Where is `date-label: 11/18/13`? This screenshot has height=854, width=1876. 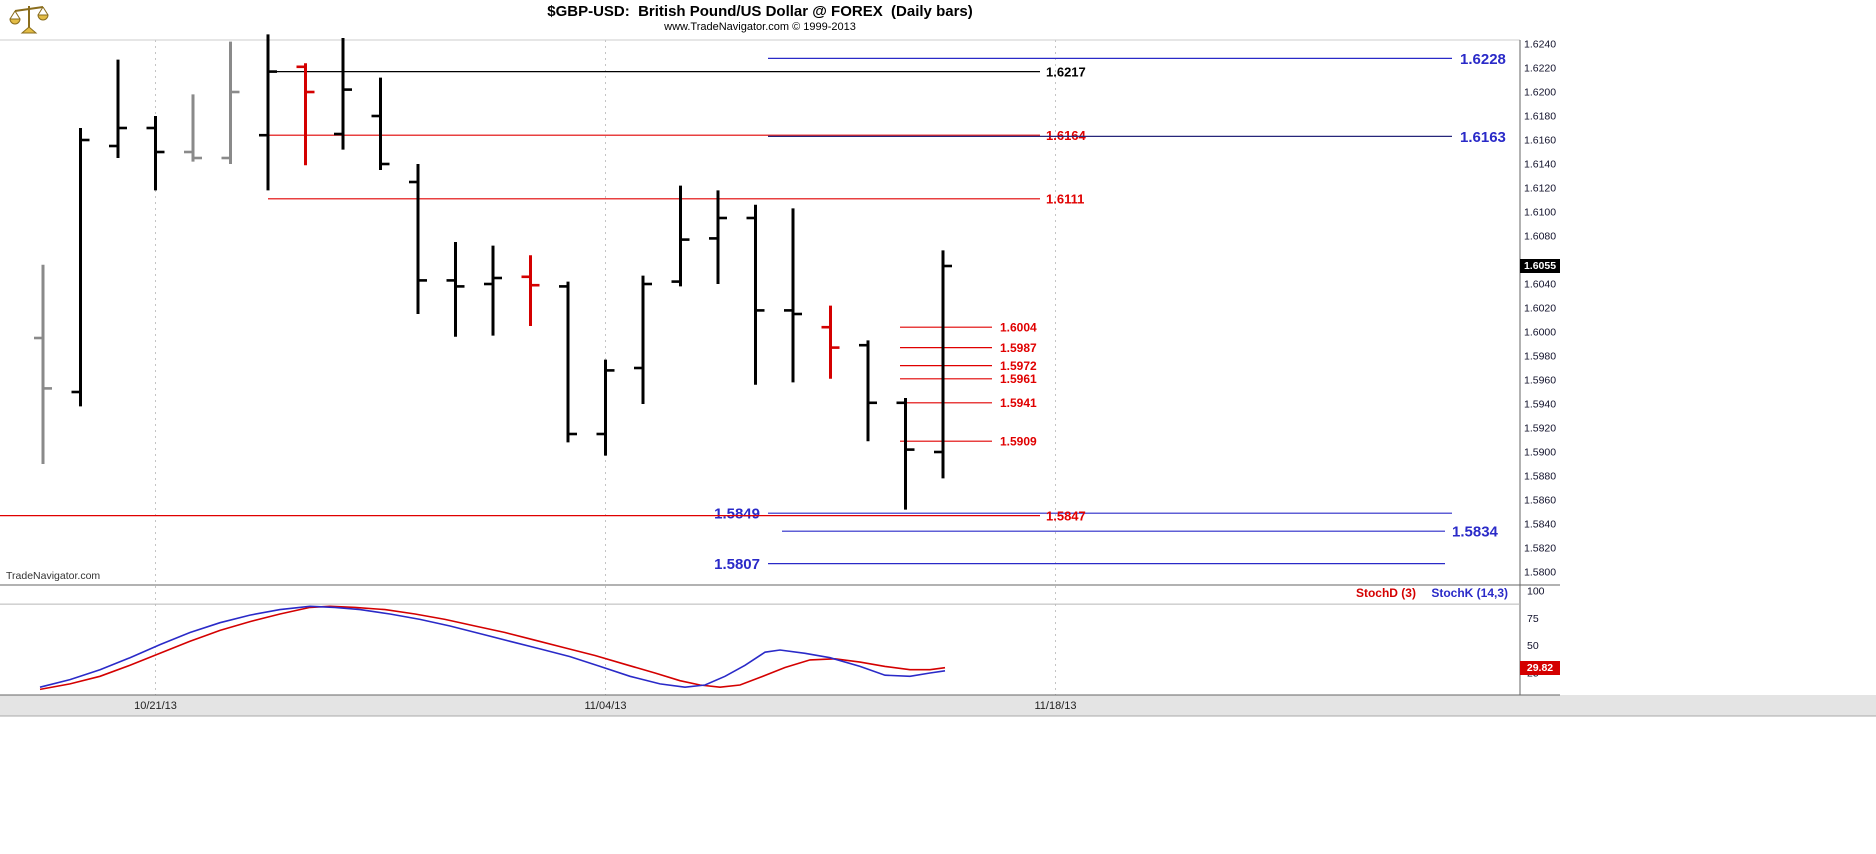
date-label: 11/18/13 is located at coordinates (1055, 706).